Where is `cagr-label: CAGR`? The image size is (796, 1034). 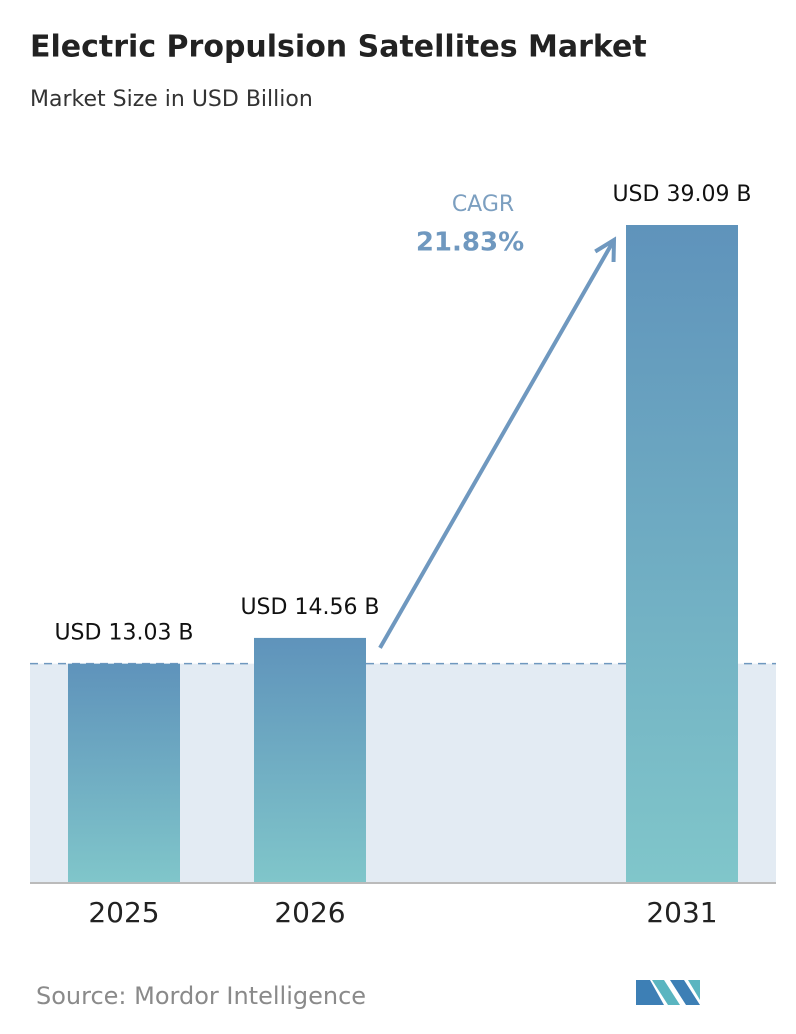 cagr-label: CAGR is located at coordinates (483, 204).